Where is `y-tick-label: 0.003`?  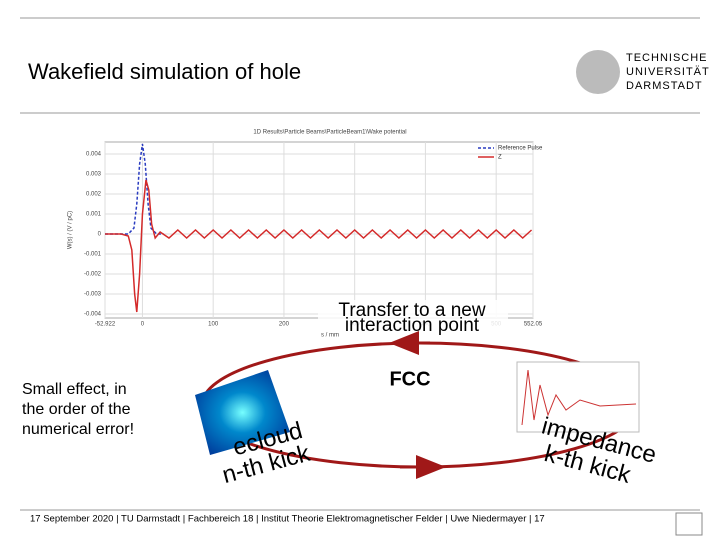
y-tick-label: 0.003 is located at coordinates (94, 175).